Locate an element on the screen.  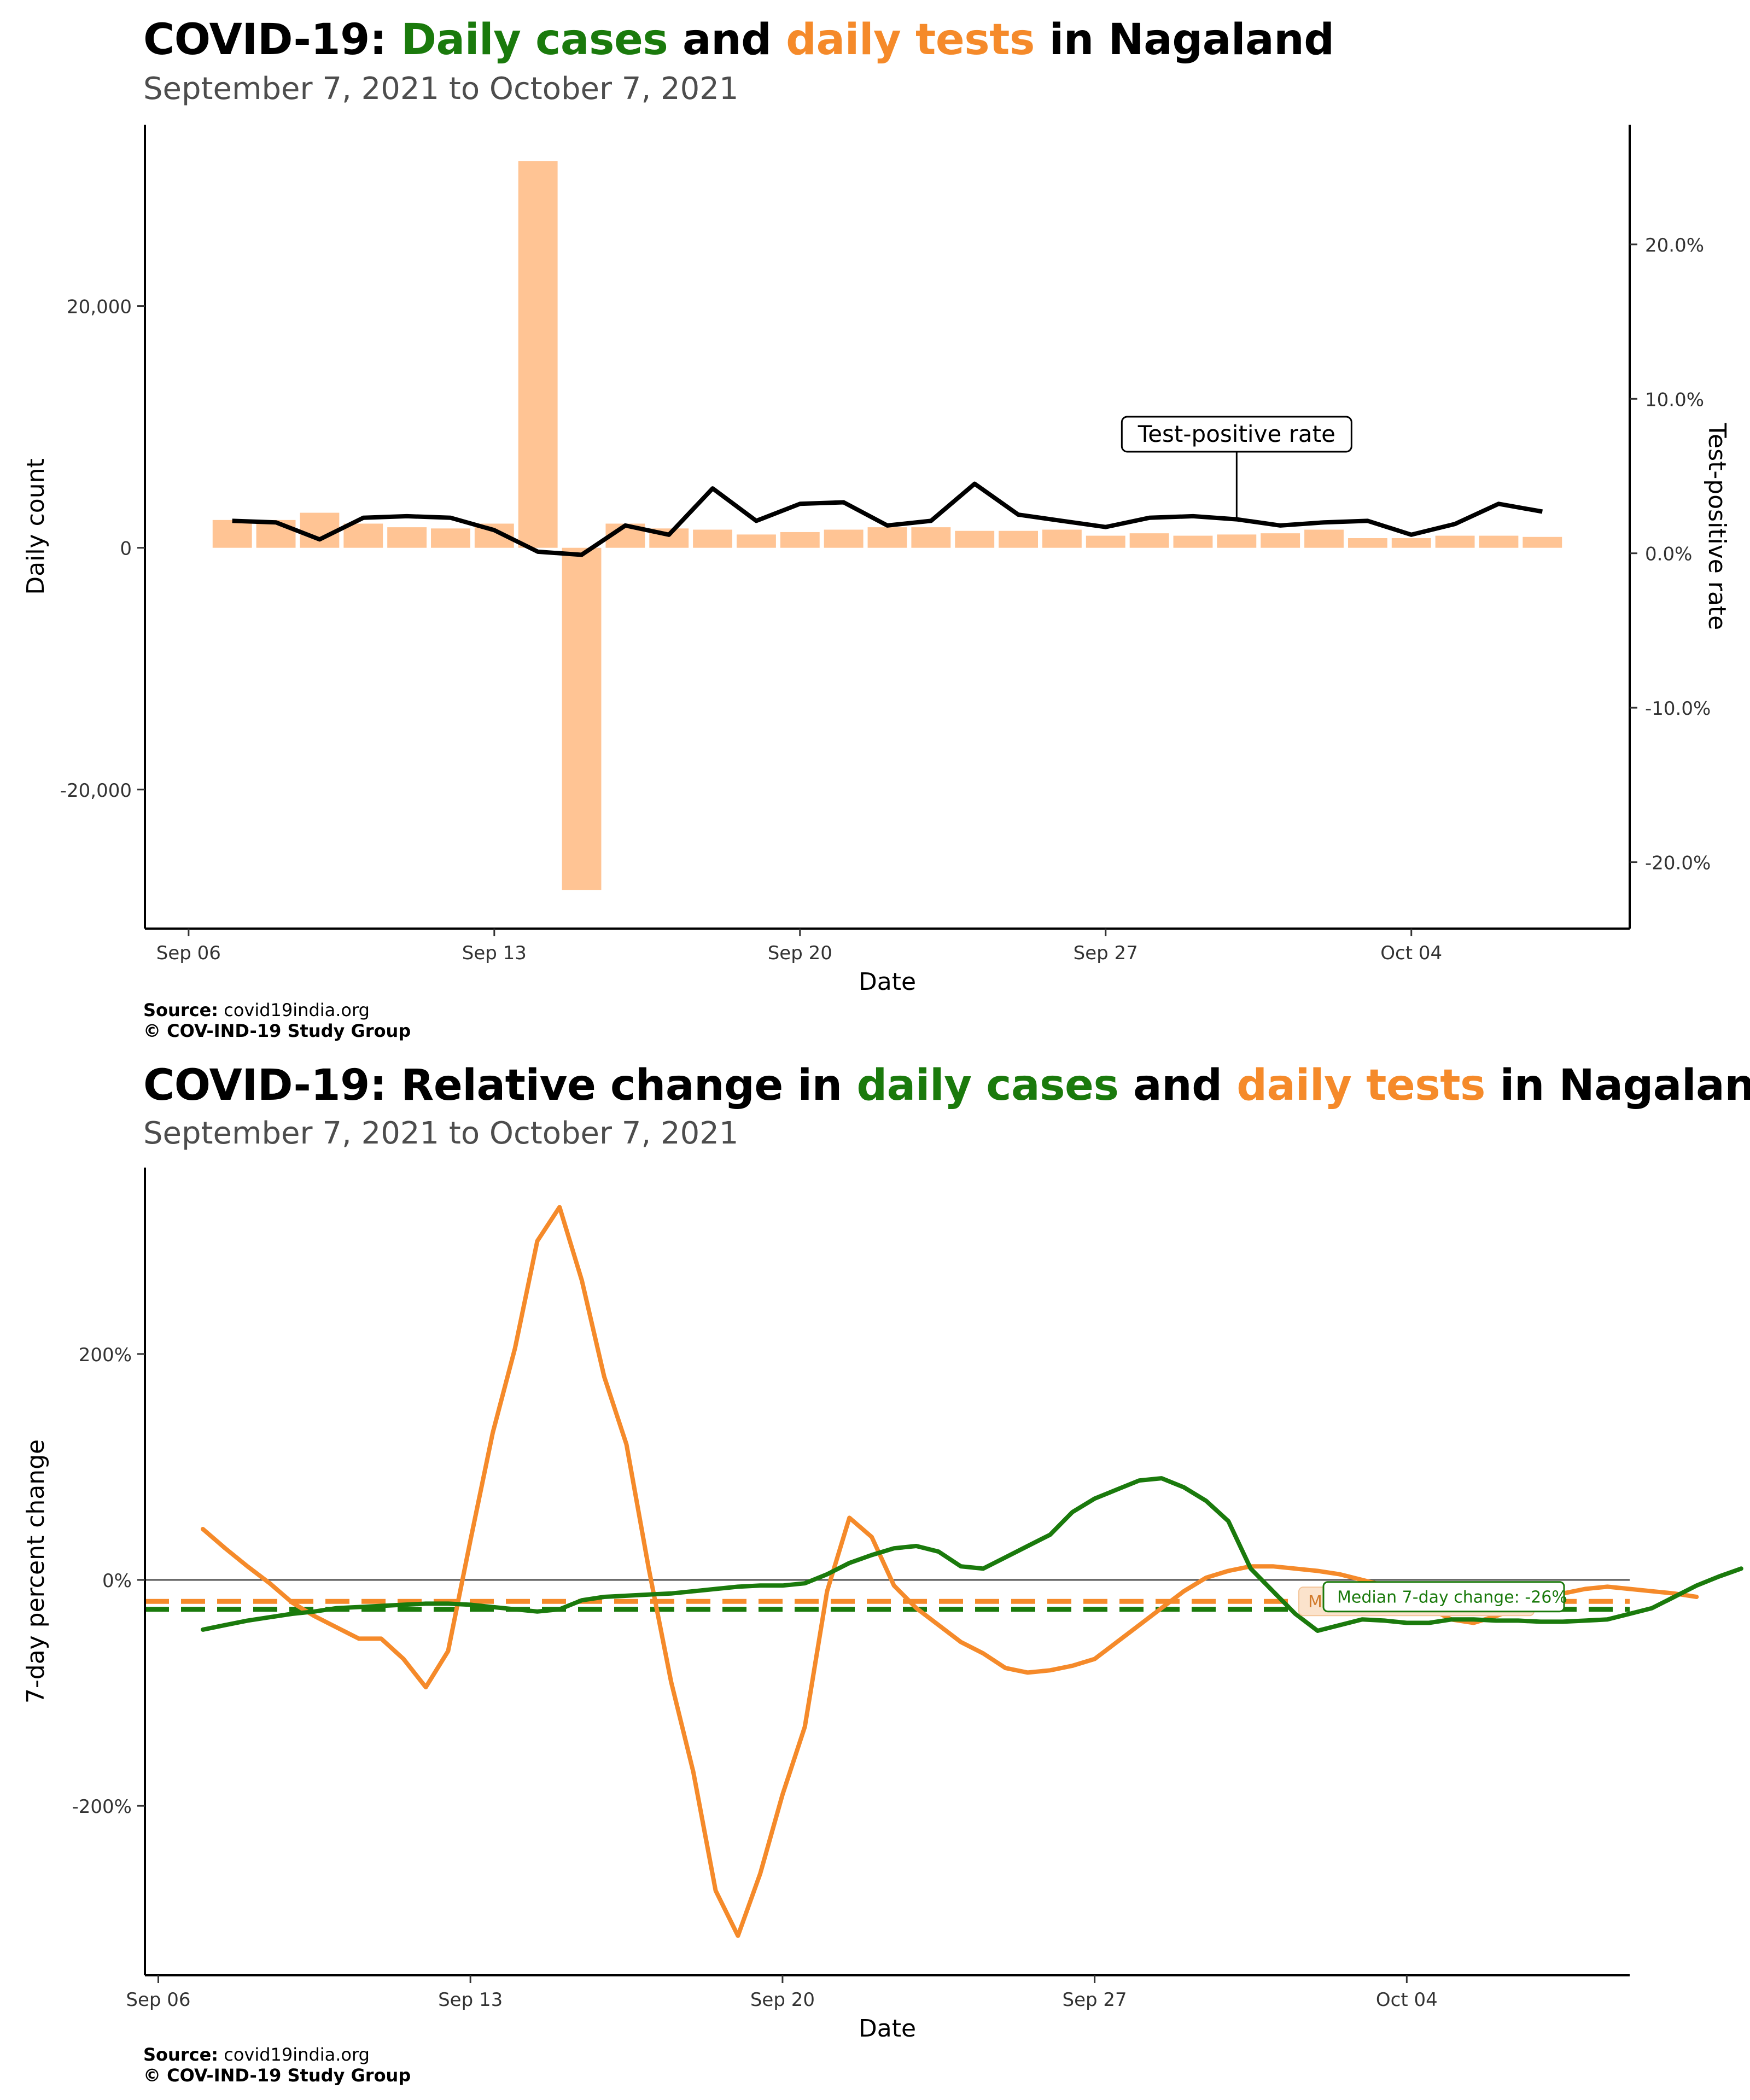
y-tick-label: 0 is located at coordinates (126, 549).